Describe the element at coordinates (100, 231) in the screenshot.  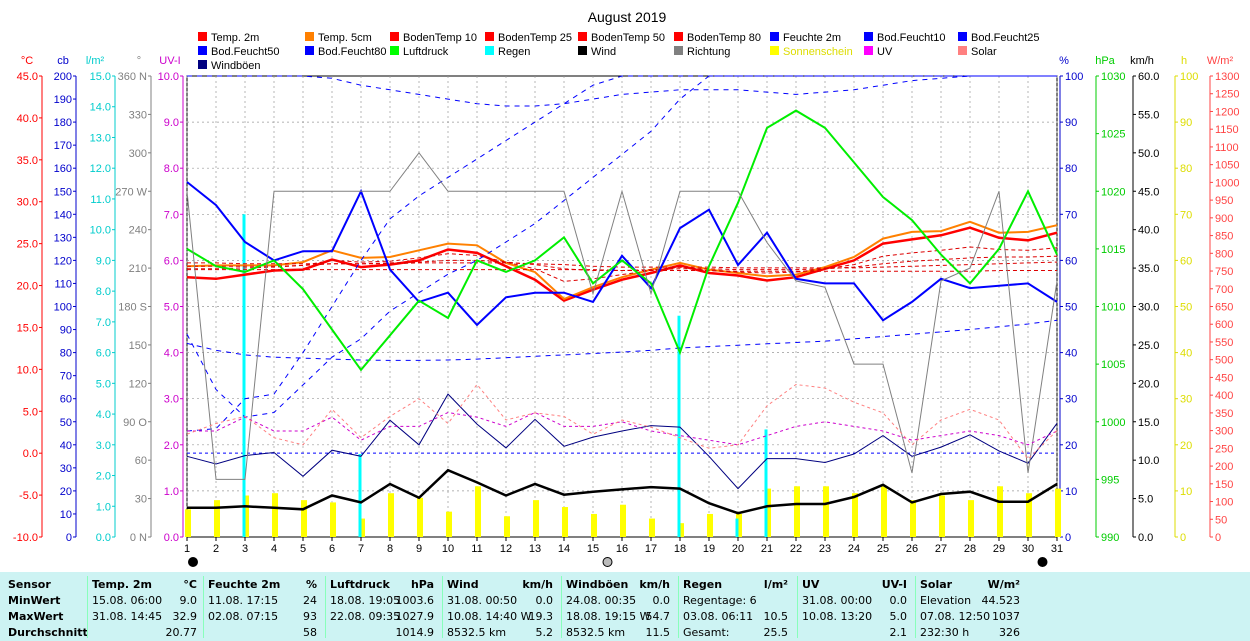
I see `axis-tick-label: 10.0` at that location.